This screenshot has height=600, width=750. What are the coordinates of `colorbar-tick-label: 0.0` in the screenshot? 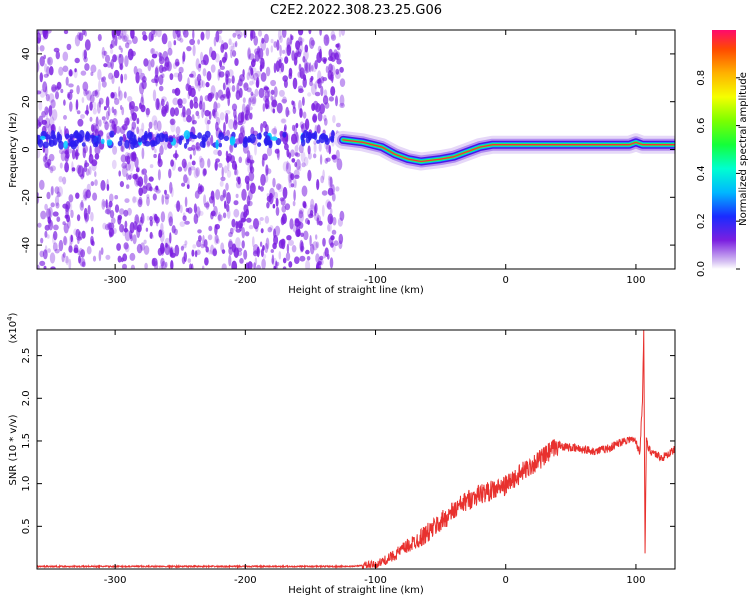 It's located at (701, 269).